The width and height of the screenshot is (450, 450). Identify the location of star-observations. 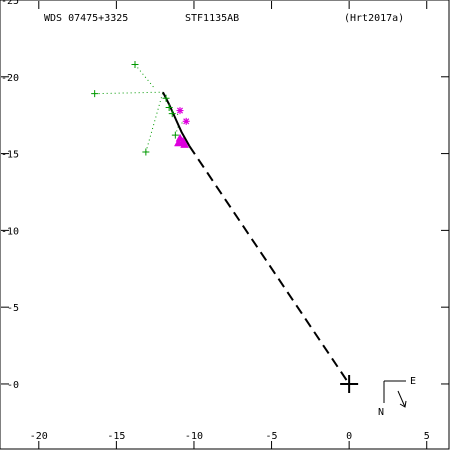
(183, 116).